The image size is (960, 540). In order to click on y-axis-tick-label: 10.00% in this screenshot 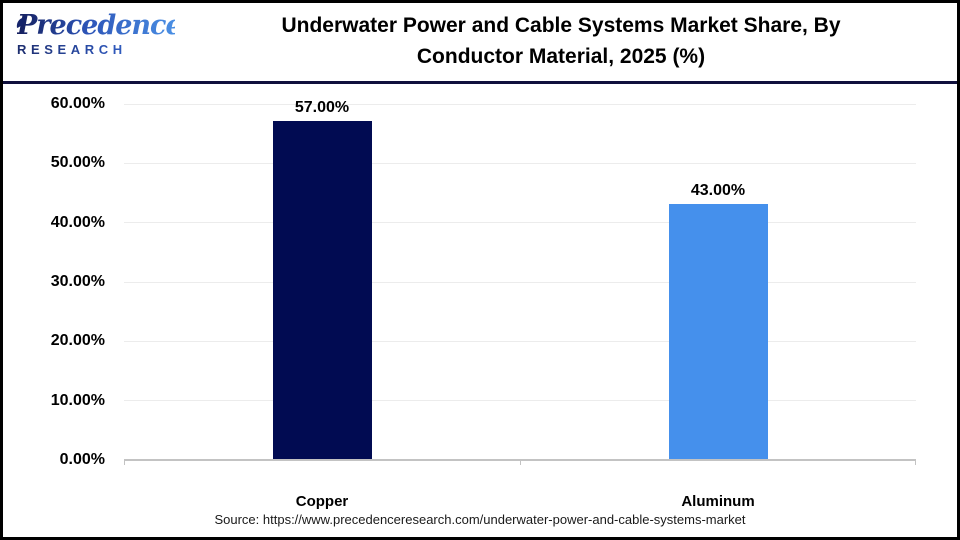, I will do `click(77, 400)`.